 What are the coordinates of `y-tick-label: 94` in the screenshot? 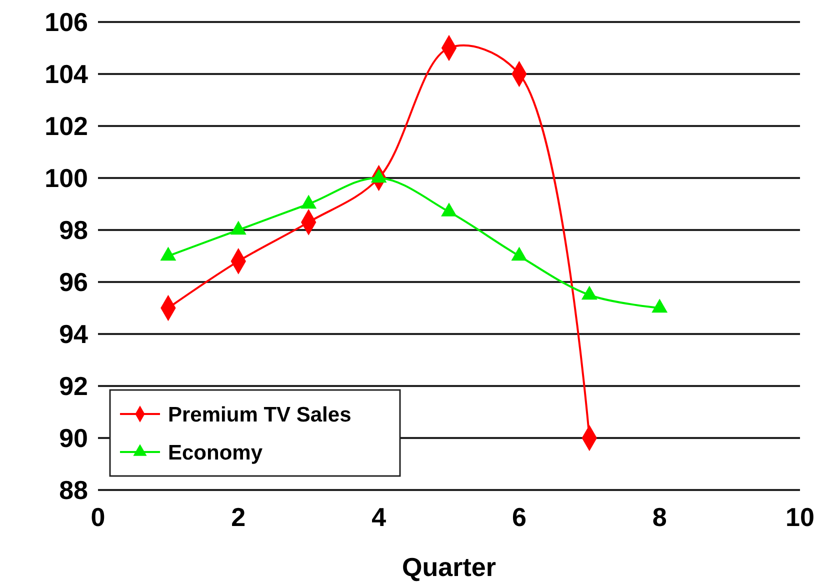 It's located at (74, 334).